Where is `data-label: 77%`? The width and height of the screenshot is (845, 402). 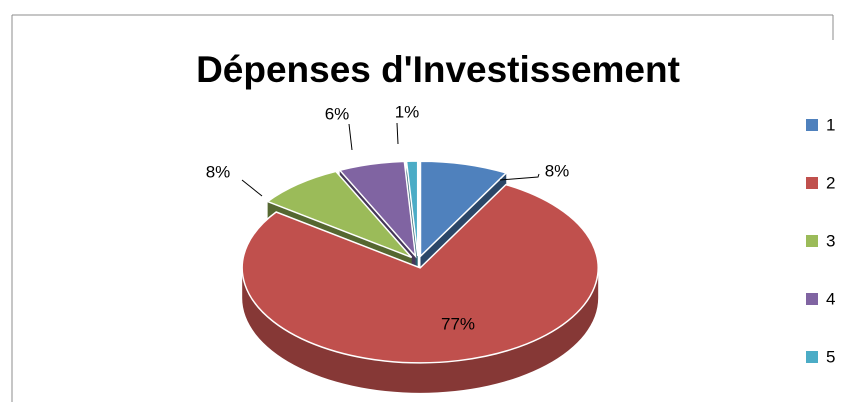
data-label: 77% is located at coordinates (458, 323).